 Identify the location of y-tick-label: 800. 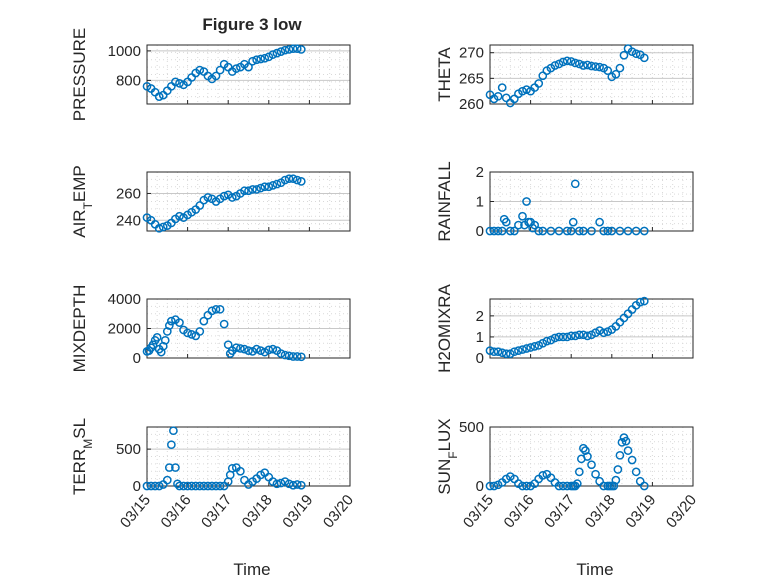
(128, 80).